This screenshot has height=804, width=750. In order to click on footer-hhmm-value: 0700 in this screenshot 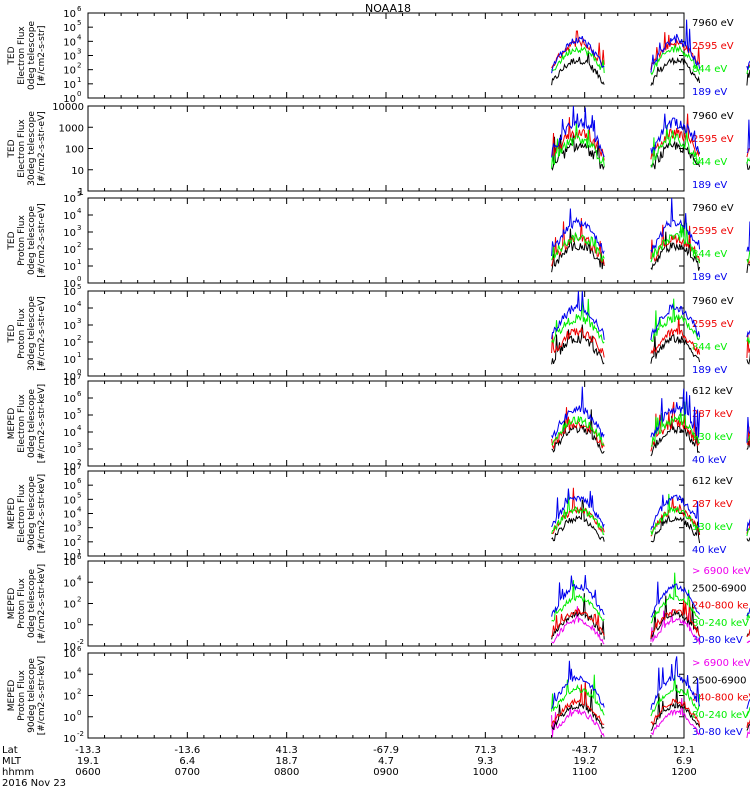, I will do `click(187, 772)`.